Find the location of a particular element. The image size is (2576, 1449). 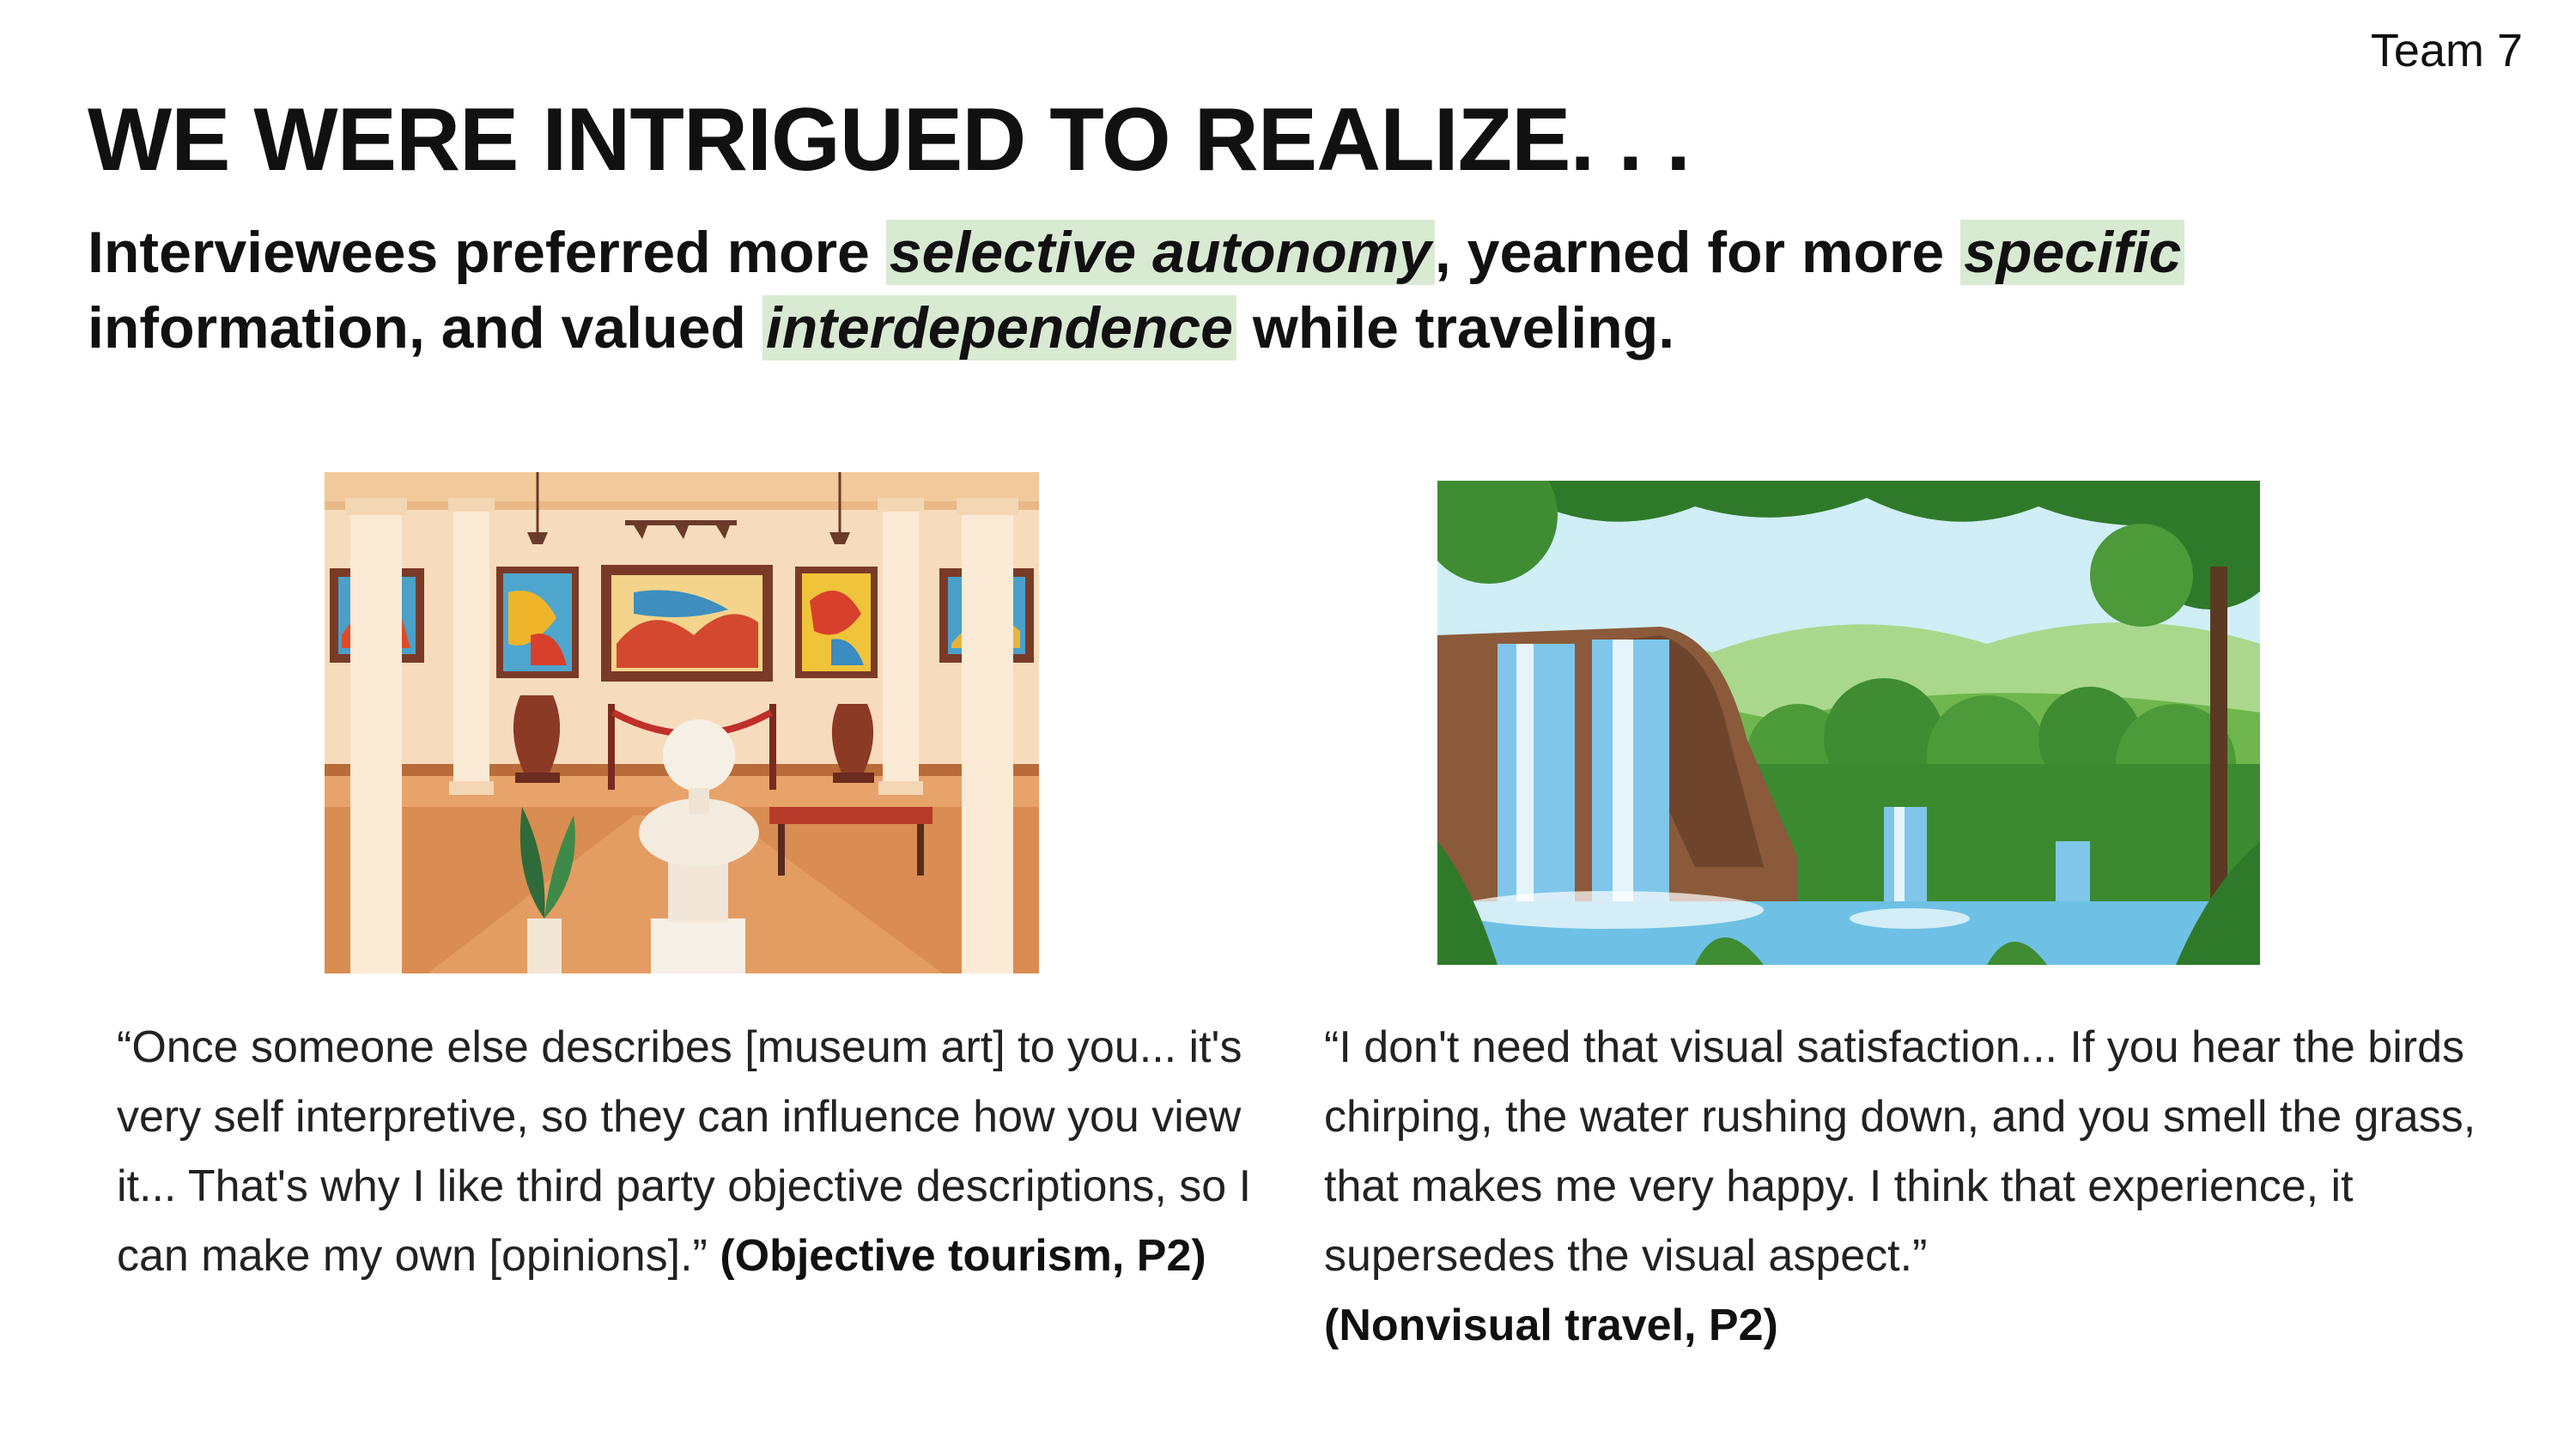

subtitle-text-2: , yearned for more is located at coordinates (1697, 252).